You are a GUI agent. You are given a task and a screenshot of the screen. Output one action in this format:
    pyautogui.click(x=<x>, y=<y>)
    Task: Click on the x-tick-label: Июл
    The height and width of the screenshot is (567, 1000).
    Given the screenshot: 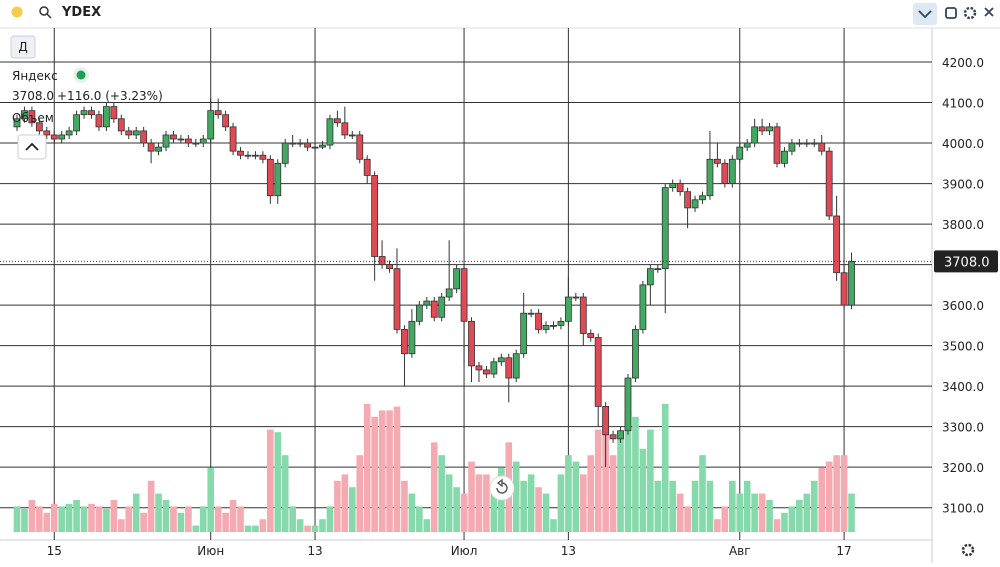 What is the action you would take?
    pyautogui.click(x=464, y=551)
    